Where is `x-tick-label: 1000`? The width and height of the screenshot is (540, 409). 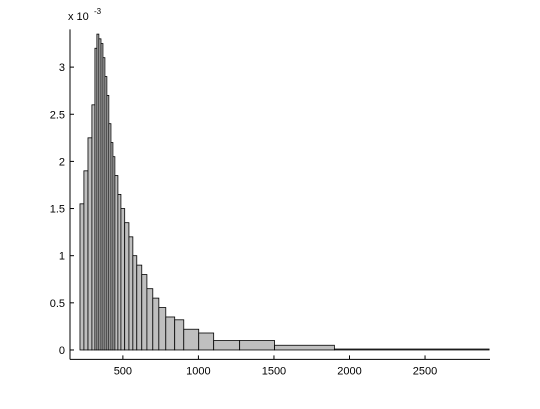
x-tick-label: 1000 is located at coordinates (198, 371).